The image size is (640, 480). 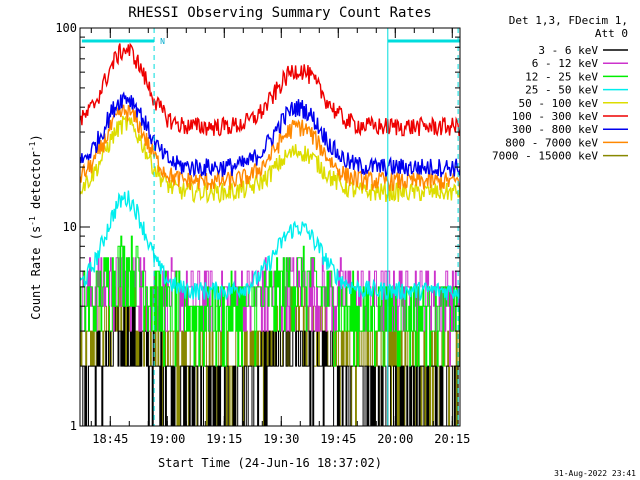 I want to click on x-tick-label: 18:45, so click(x=110, y=439).